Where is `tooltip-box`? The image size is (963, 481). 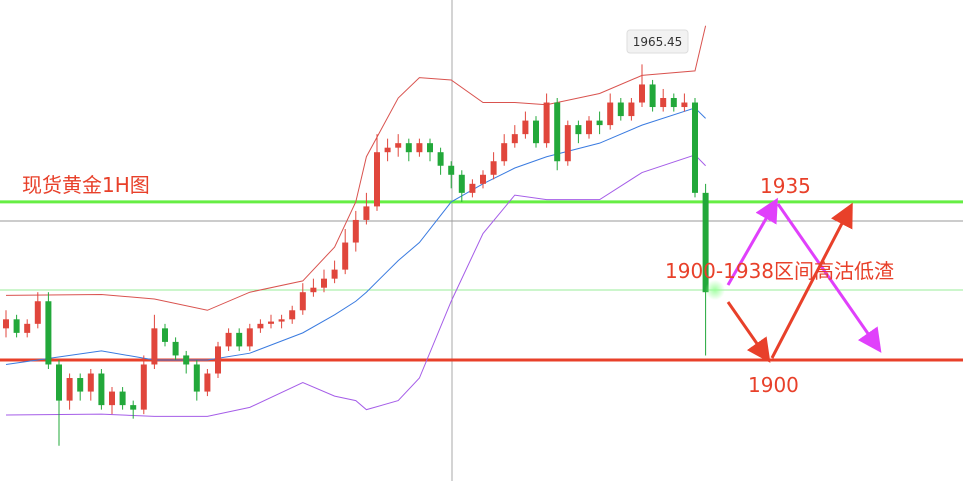 tooltip-box is located at coordinates (657, 41).